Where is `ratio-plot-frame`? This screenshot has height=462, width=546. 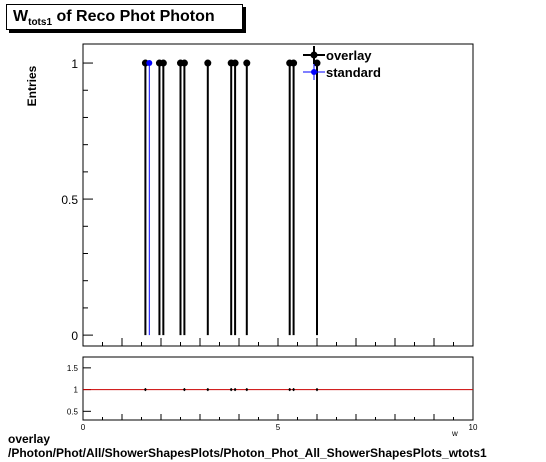 ratio-plot-frame is located at coordinates (278, 388).